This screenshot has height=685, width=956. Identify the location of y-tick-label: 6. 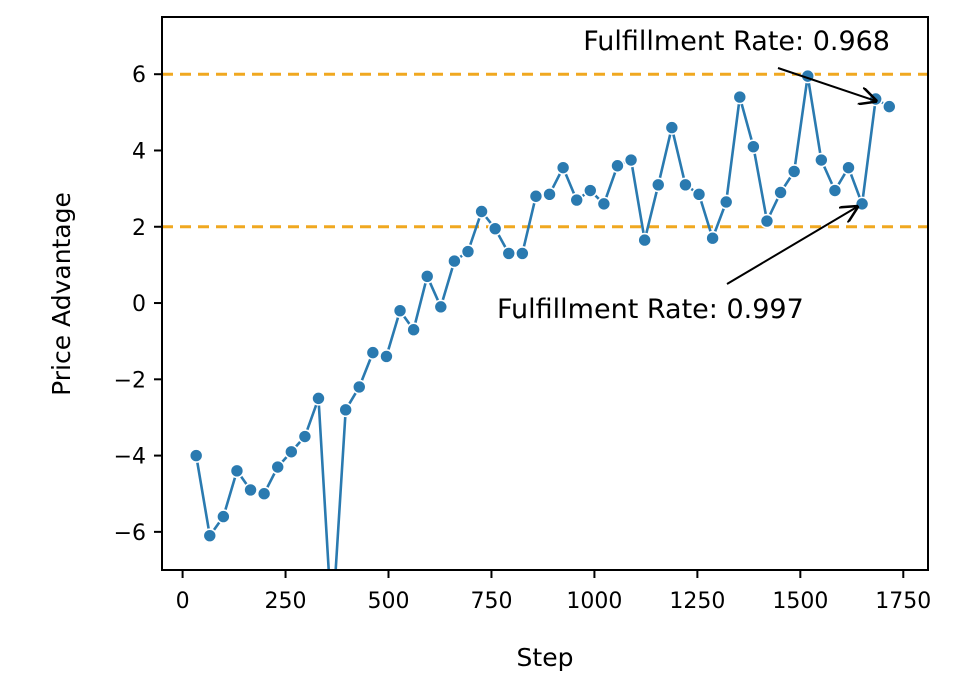
(139, 75).